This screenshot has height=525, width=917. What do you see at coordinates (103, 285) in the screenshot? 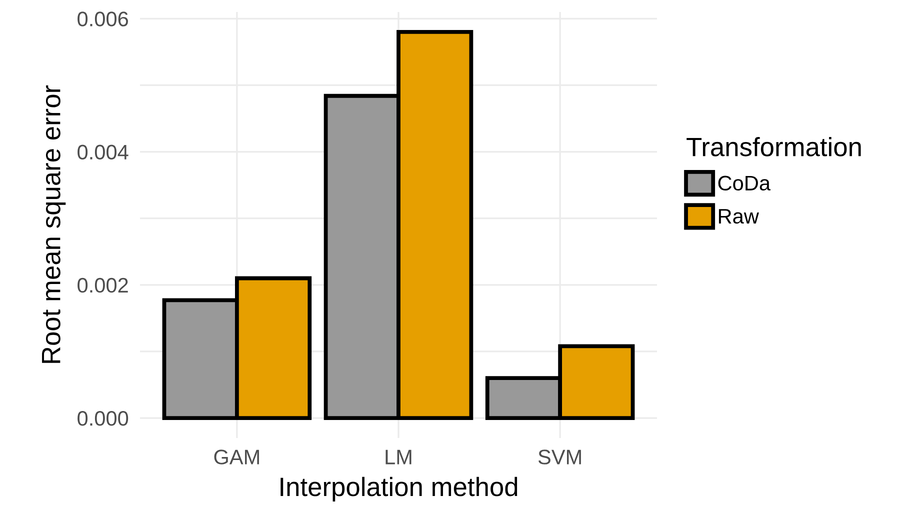
I see `y-tick-label: 0.002` at bounding box center [103, 285].